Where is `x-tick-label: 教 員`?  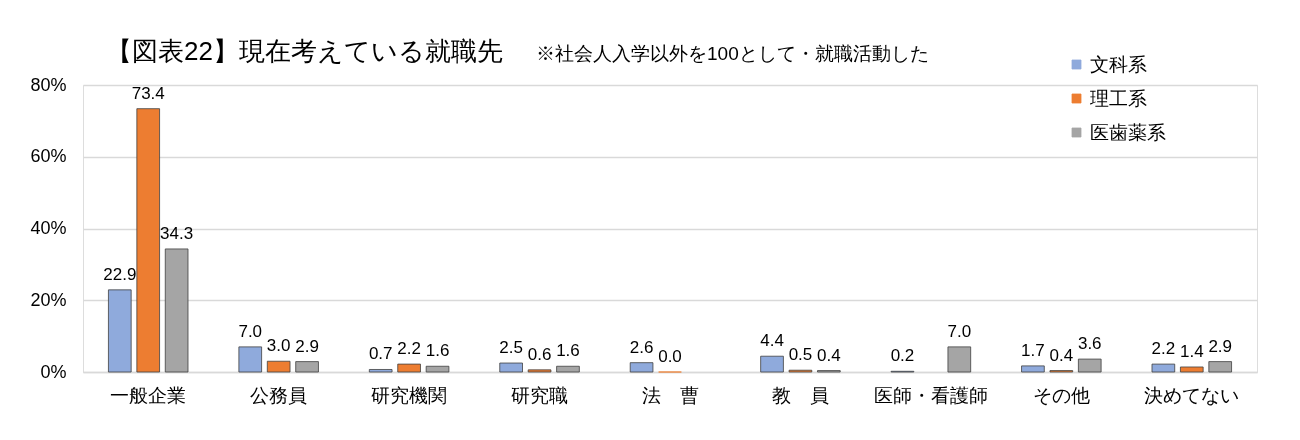 x-tick-label: 教 員 is located at coordinates (800, 395).